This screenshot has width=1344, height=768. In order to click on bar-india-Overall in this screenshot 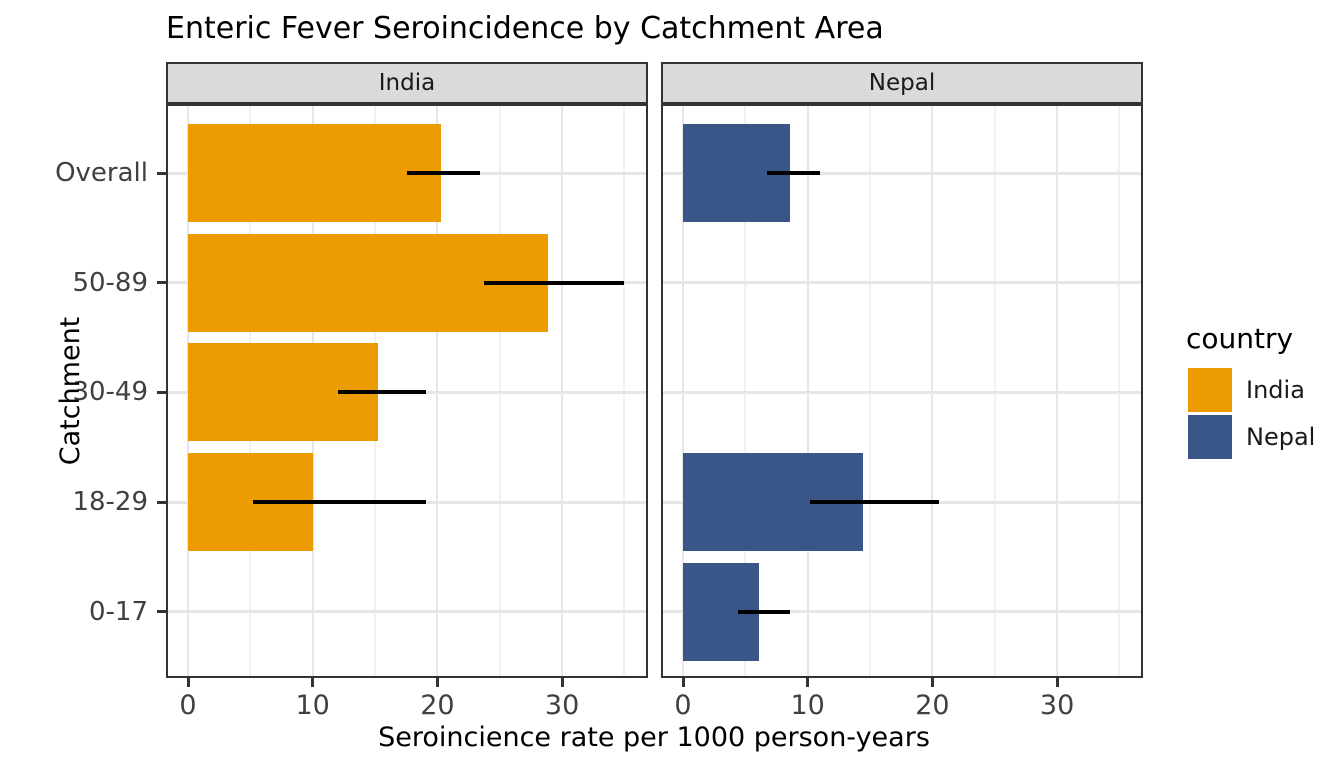, I will do `click(315, 173)`.